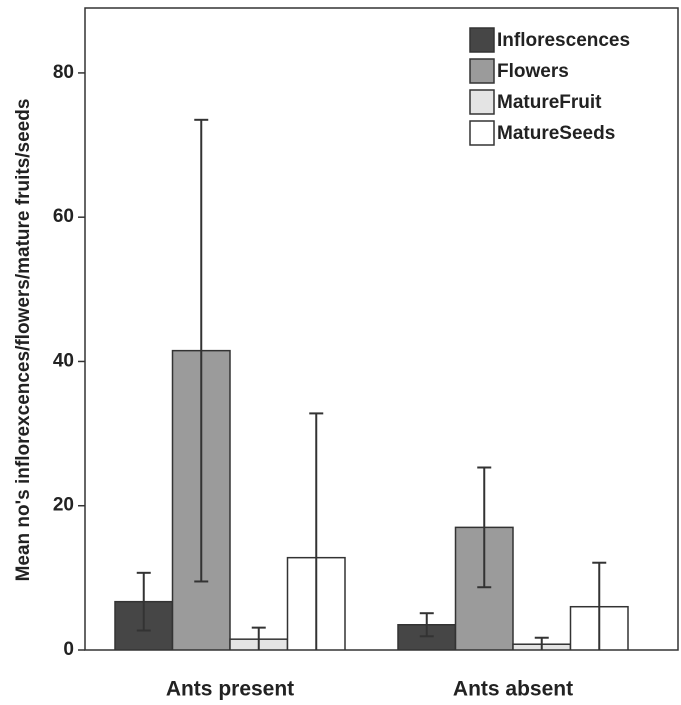 The height and width of the screenshot is (705, 681). What do you see at coordinates (63, 505) in the screenshot?
I see `y-tick-label: 20` at bounding box center [63, 505].